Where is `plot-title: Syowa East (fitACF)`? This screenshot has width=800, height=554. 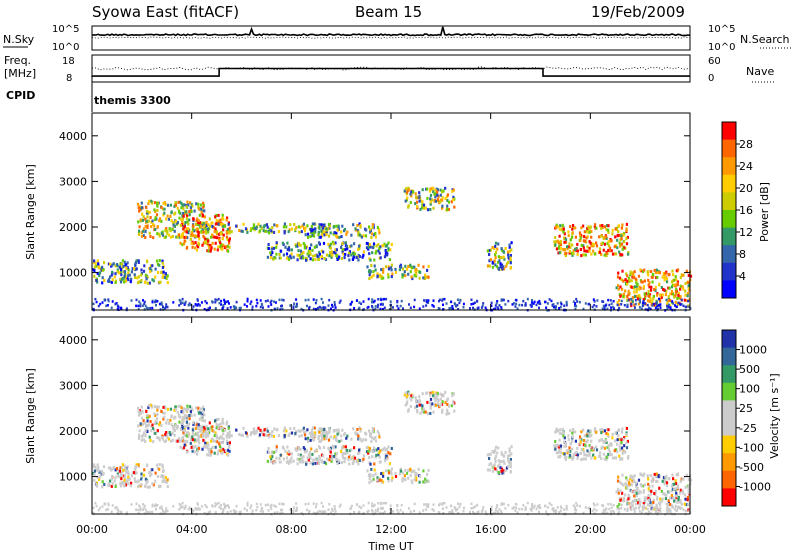 plot-title: Syowa East (fitACF) is located at coordinates (165, 12).